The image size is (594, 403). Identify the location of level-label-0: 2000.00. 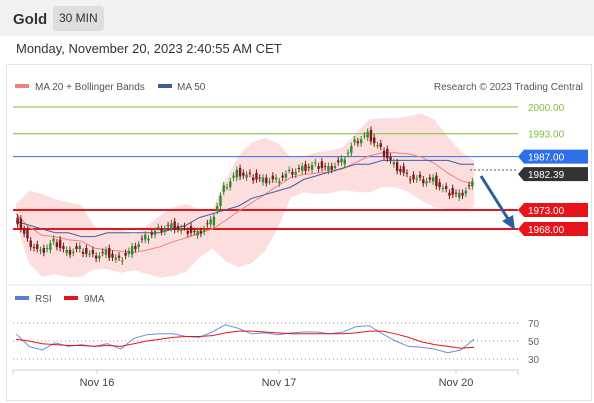
(546, 108).